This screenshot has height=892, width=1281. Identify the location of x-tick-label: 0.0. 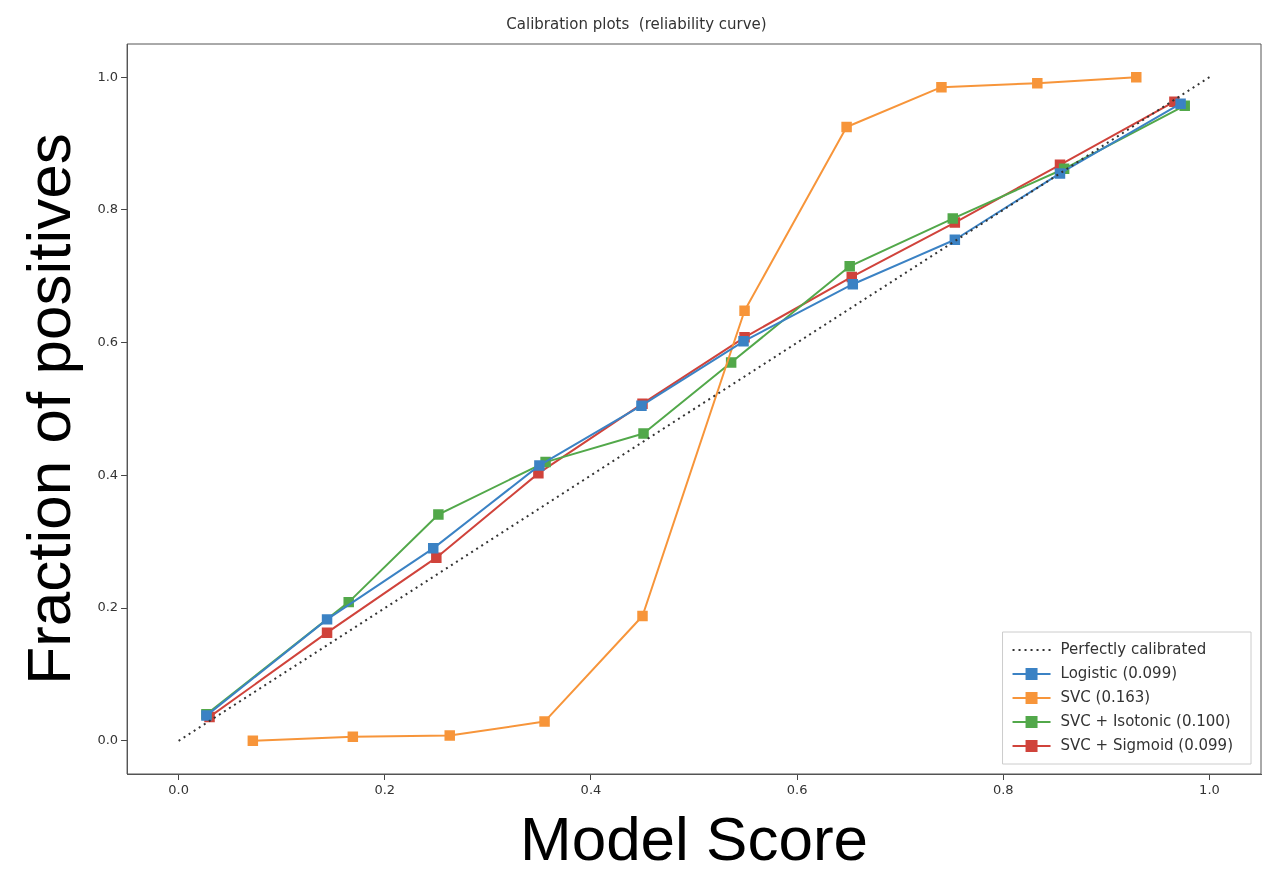
(178, 790).